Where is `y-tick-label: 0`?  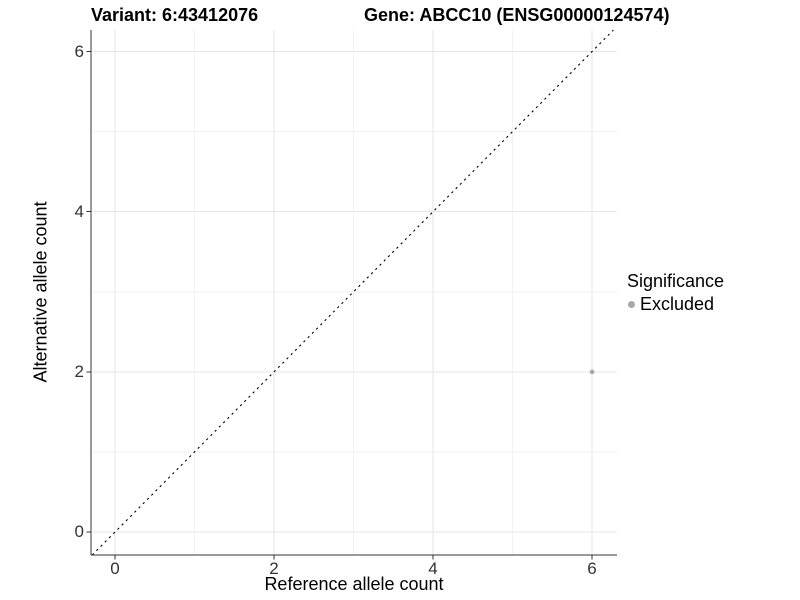 y-tick-label: 0 is located at coordinates (79, 532).